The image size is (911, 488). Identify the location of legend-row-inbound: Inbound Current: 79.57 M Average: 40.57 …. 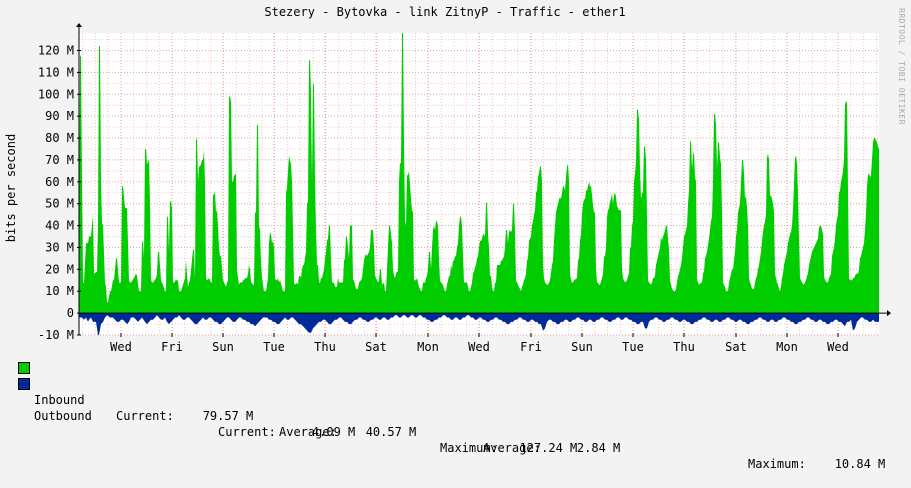
(297, 407).